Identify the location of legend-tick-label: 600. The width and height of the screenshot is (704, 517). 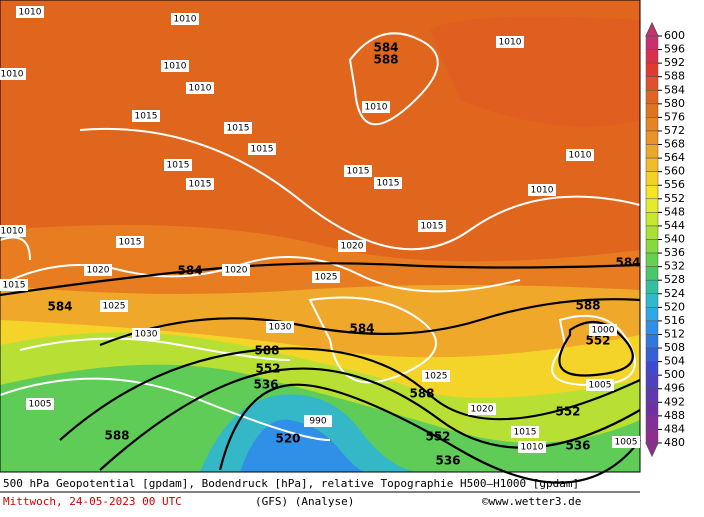
(674, 35).